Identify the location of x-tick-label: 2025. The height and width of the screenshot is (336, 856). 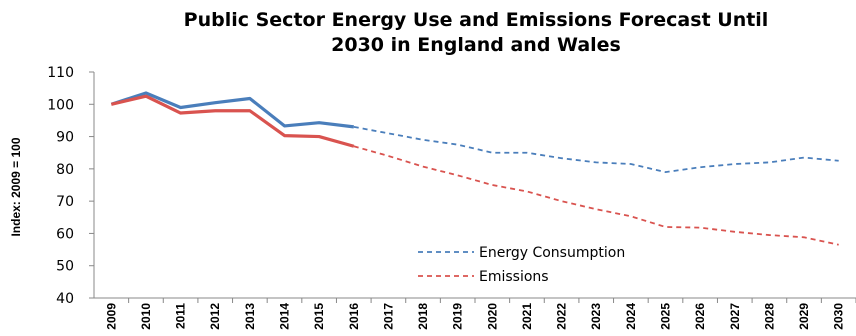
(666, 316).